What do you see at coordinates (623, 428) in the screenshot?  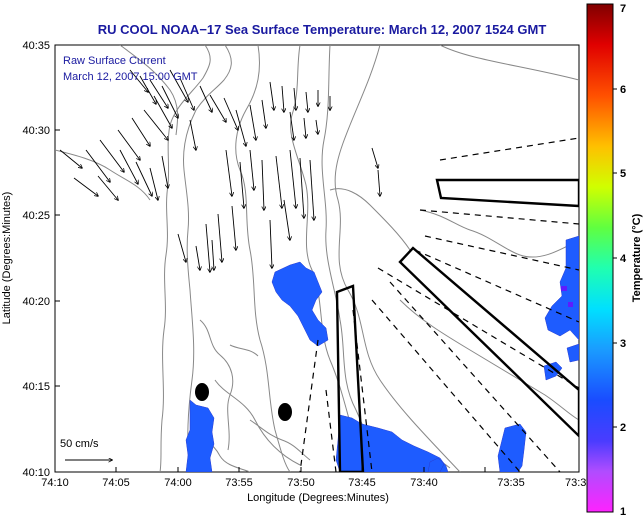 I see `colorbar-tick-label: 2` at bounding box center [623, 428].